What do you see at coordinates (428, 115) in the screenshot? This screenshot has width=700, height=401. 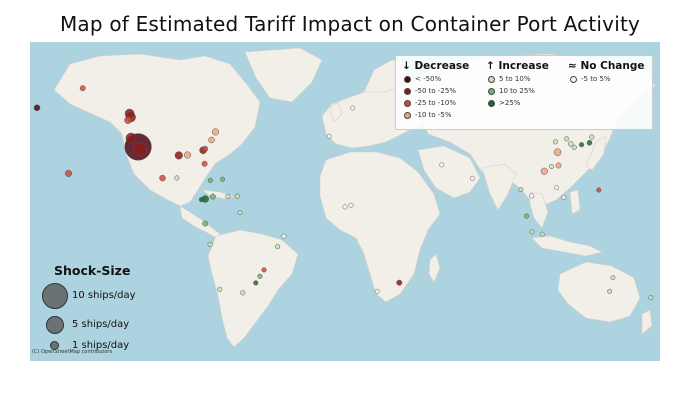 I see `legend-item: -10 to -5%` at bounding box center [428, 115].